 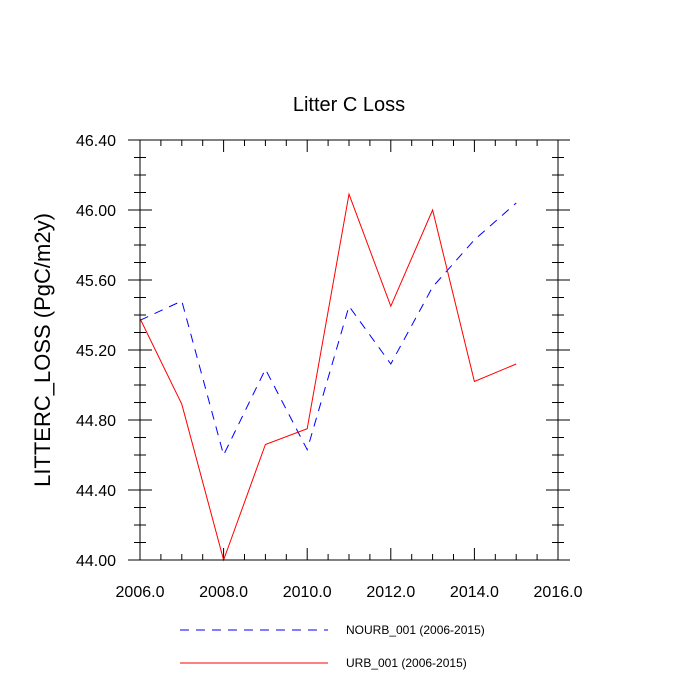 I want to click on x-tick-label: 2010.0, so click(x=307, y=592).